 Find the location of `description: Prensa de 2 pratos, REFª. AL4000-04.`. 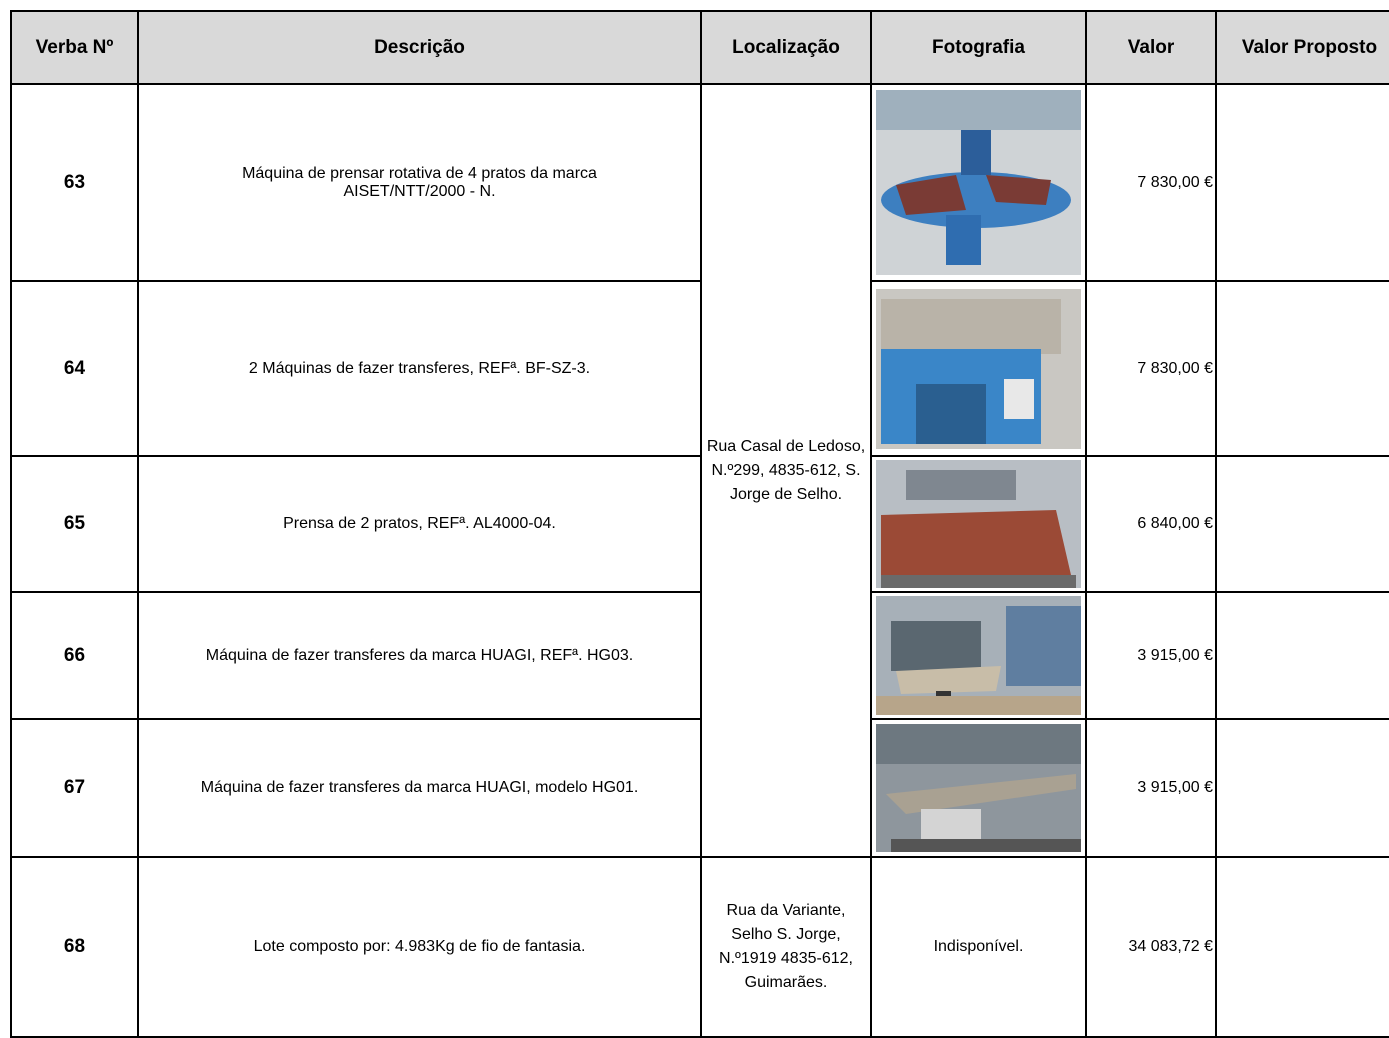

description: Prensa de 2 pratos, REFª. AL4000-04. is located at coordinates (419, 524).